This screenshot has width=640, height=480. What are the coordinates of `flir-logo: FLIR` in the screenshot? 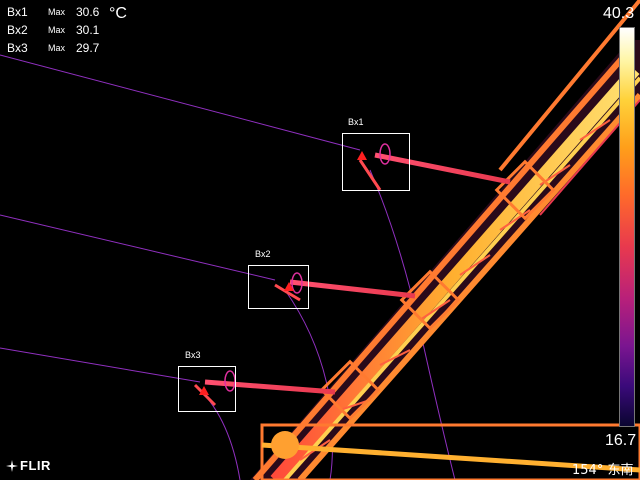 It's located at (32, 466).